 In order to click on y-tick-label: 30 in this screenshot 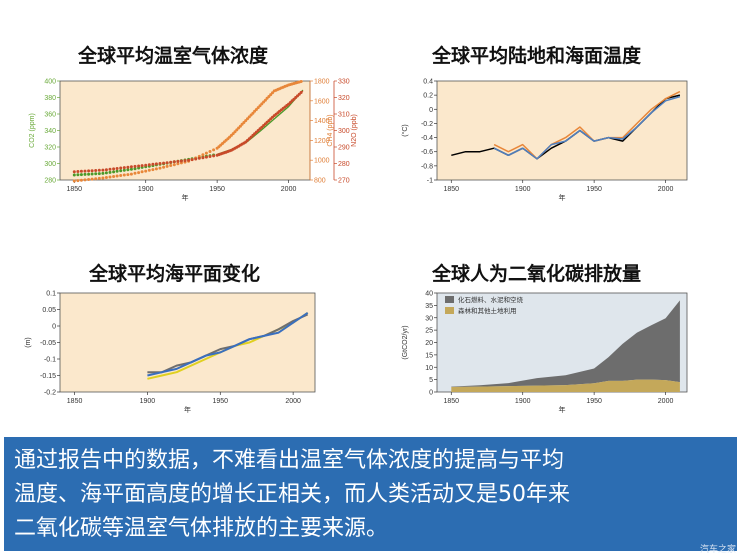, I will do `click(429, 318)`.